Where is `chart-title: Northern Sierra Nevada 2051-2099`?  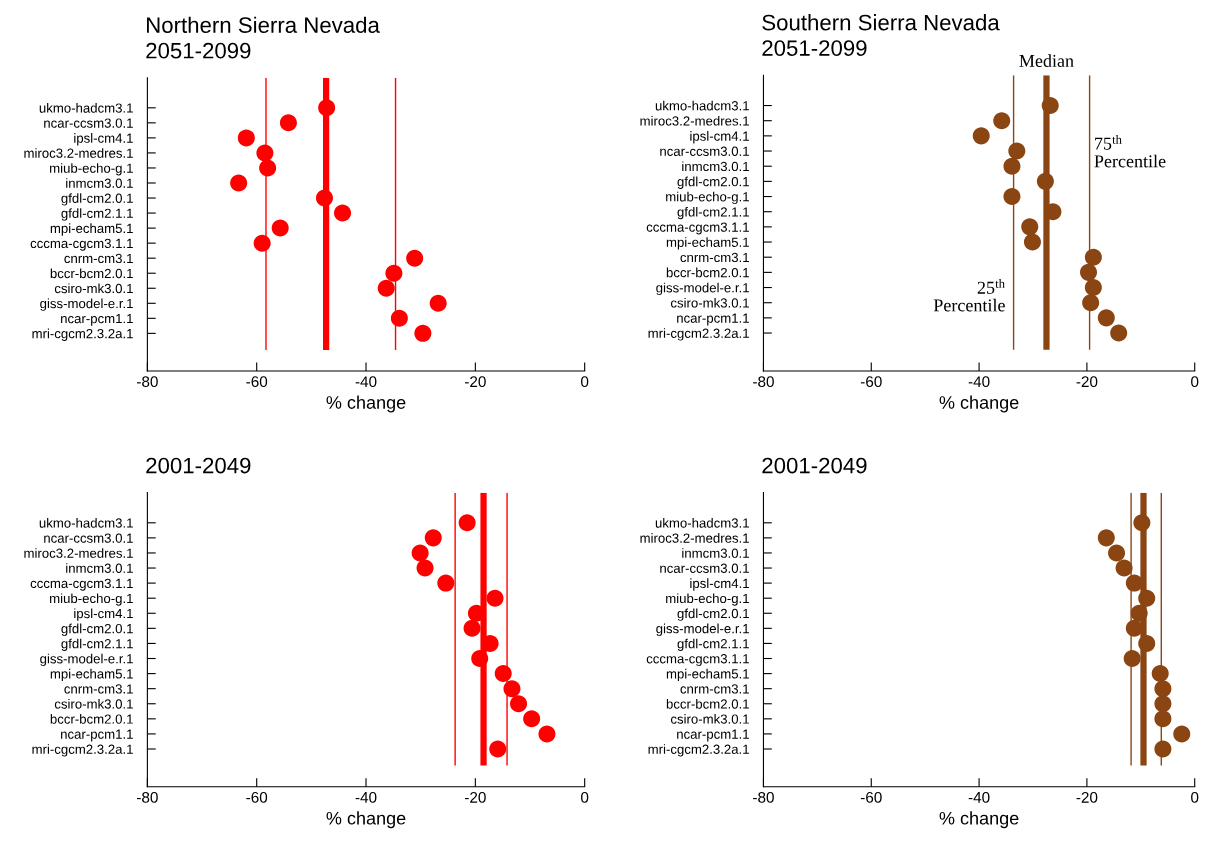
chart-title: Northern Sierra Nevada 2051-2099 is located at coordinates (263, 37).